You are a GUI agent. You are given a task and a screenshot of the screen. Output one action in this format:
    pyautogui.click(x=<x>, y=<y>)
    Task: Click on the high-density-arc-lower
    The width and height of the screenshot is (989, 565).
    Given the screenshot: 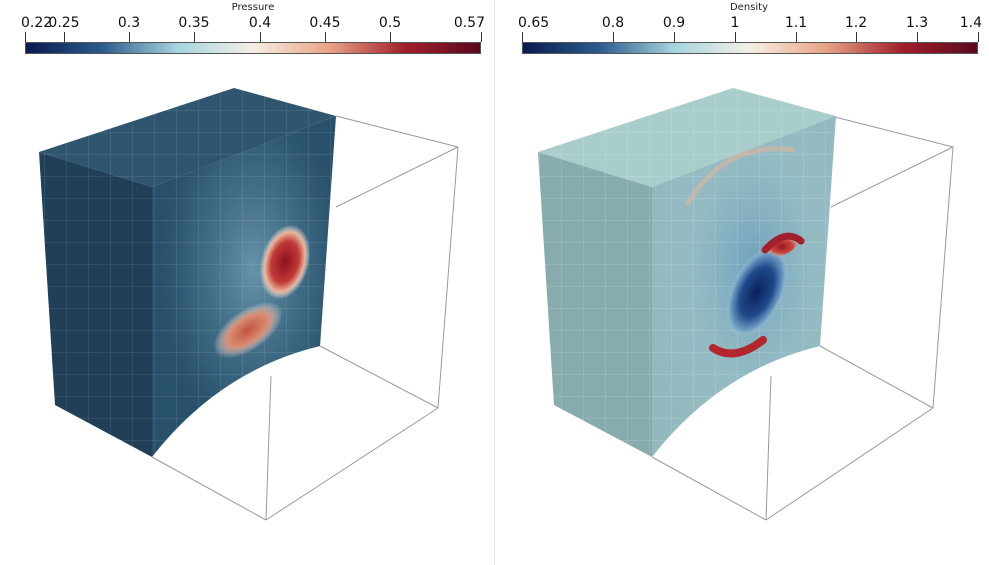 What is the action you would take?
    pyautogui.click(x=738, y=347)
    